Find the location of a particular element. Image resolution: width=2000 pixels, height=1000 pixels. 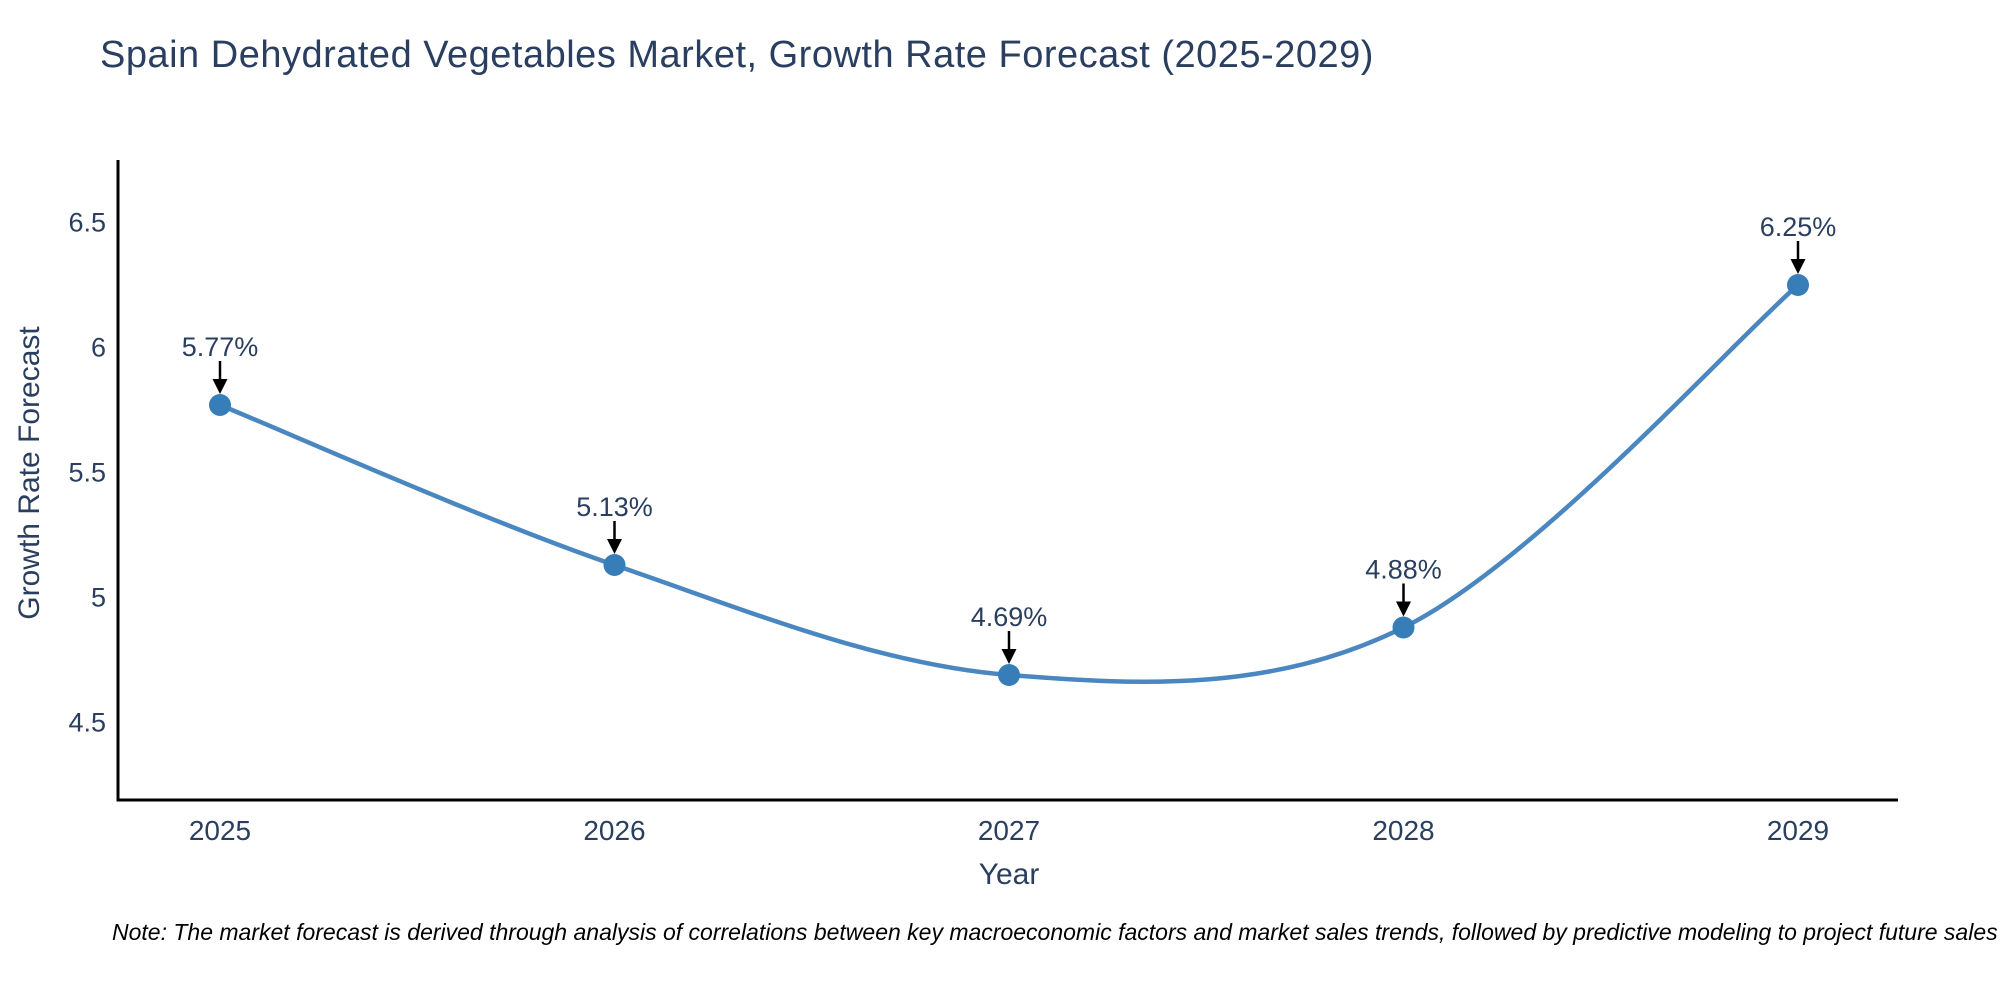

y-tick-label: 4.5 is located at coordinates (87, 723).